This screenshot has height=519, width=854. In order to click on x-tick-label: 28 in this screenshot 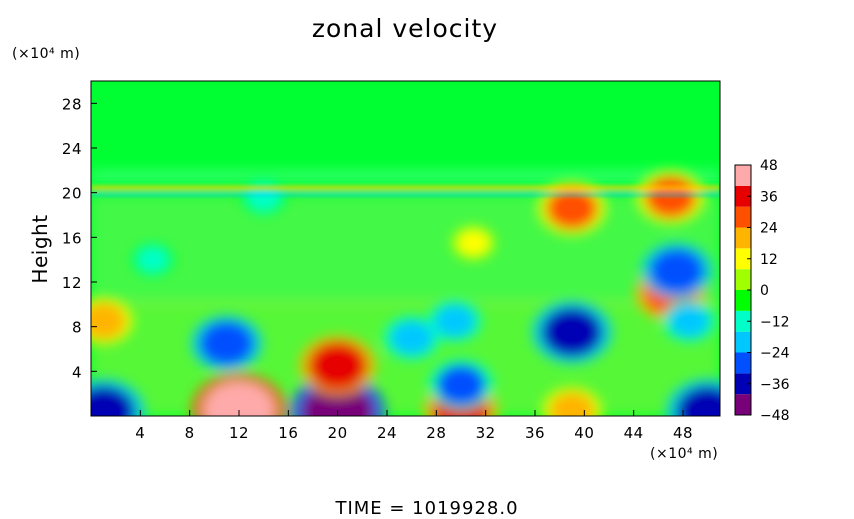, I will do `click(436, 433)`.